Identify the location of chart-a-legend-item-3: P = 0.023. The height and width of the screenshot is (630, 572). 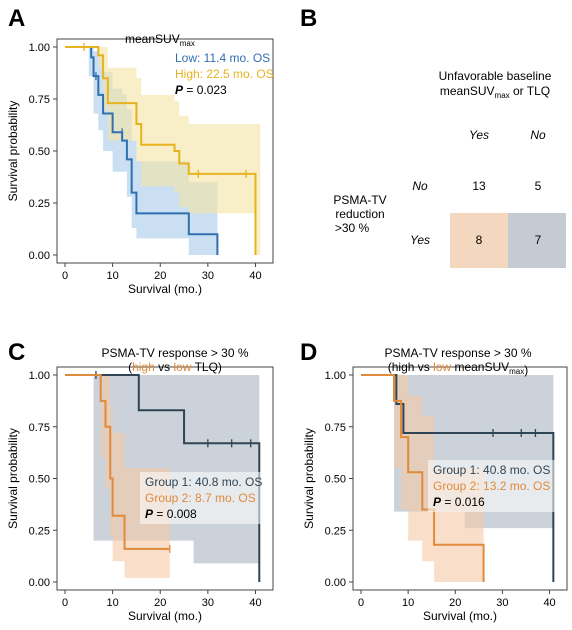
(201, 90).